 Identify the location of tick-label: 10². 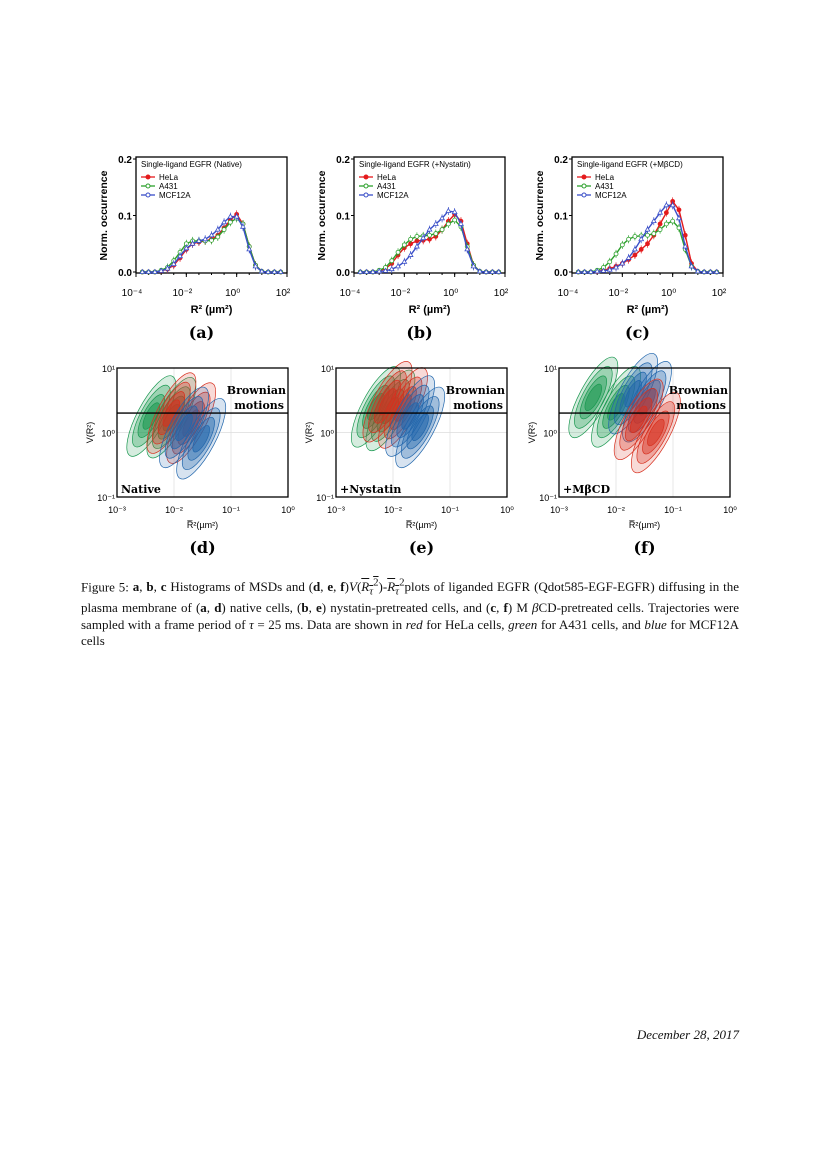
(283, 293).